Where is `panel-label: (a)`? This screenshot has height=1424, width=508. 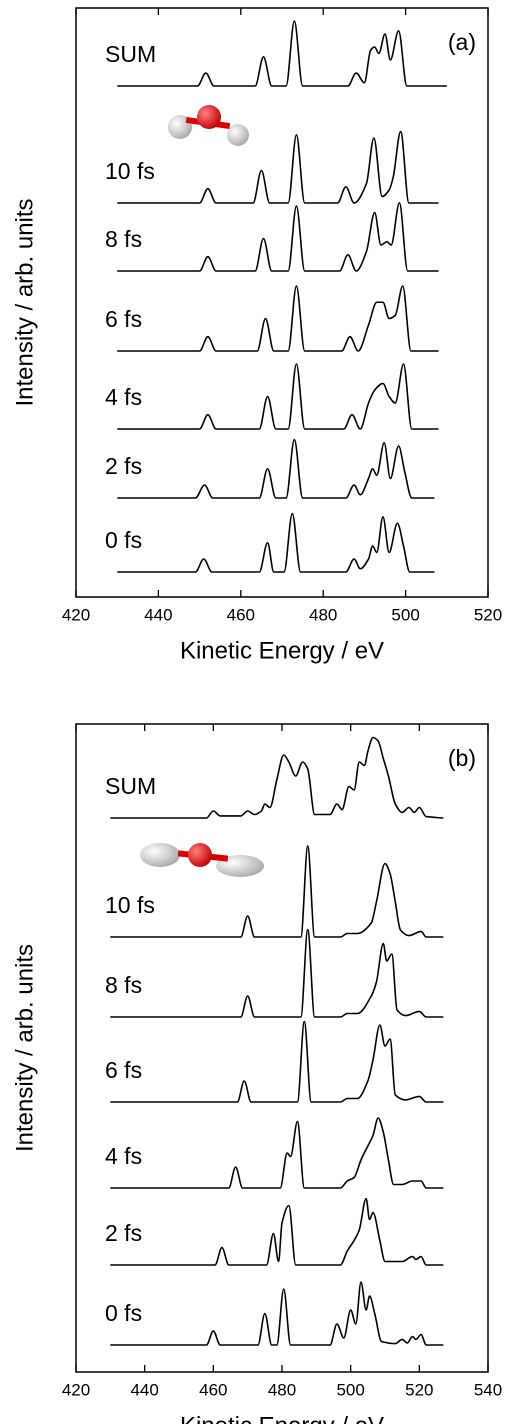 panel-label: (a) is located at coordinates (462, 42).